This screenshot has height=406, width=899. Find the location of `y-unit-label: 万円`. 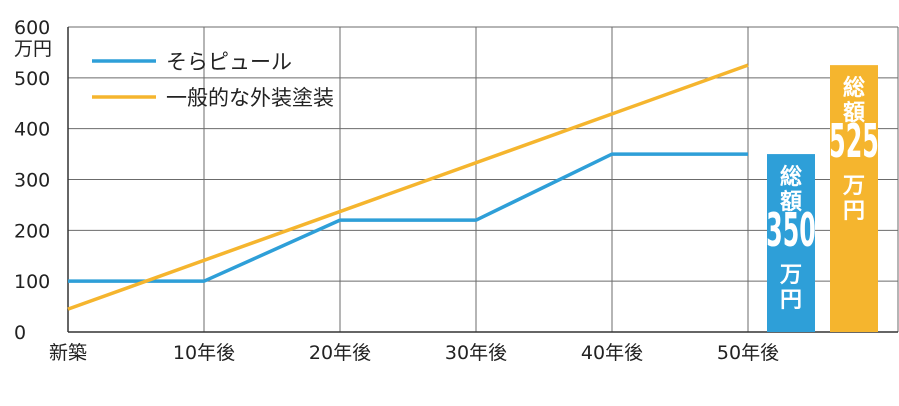

y-unit-label: 万円 is located at coordinates (33, 49).